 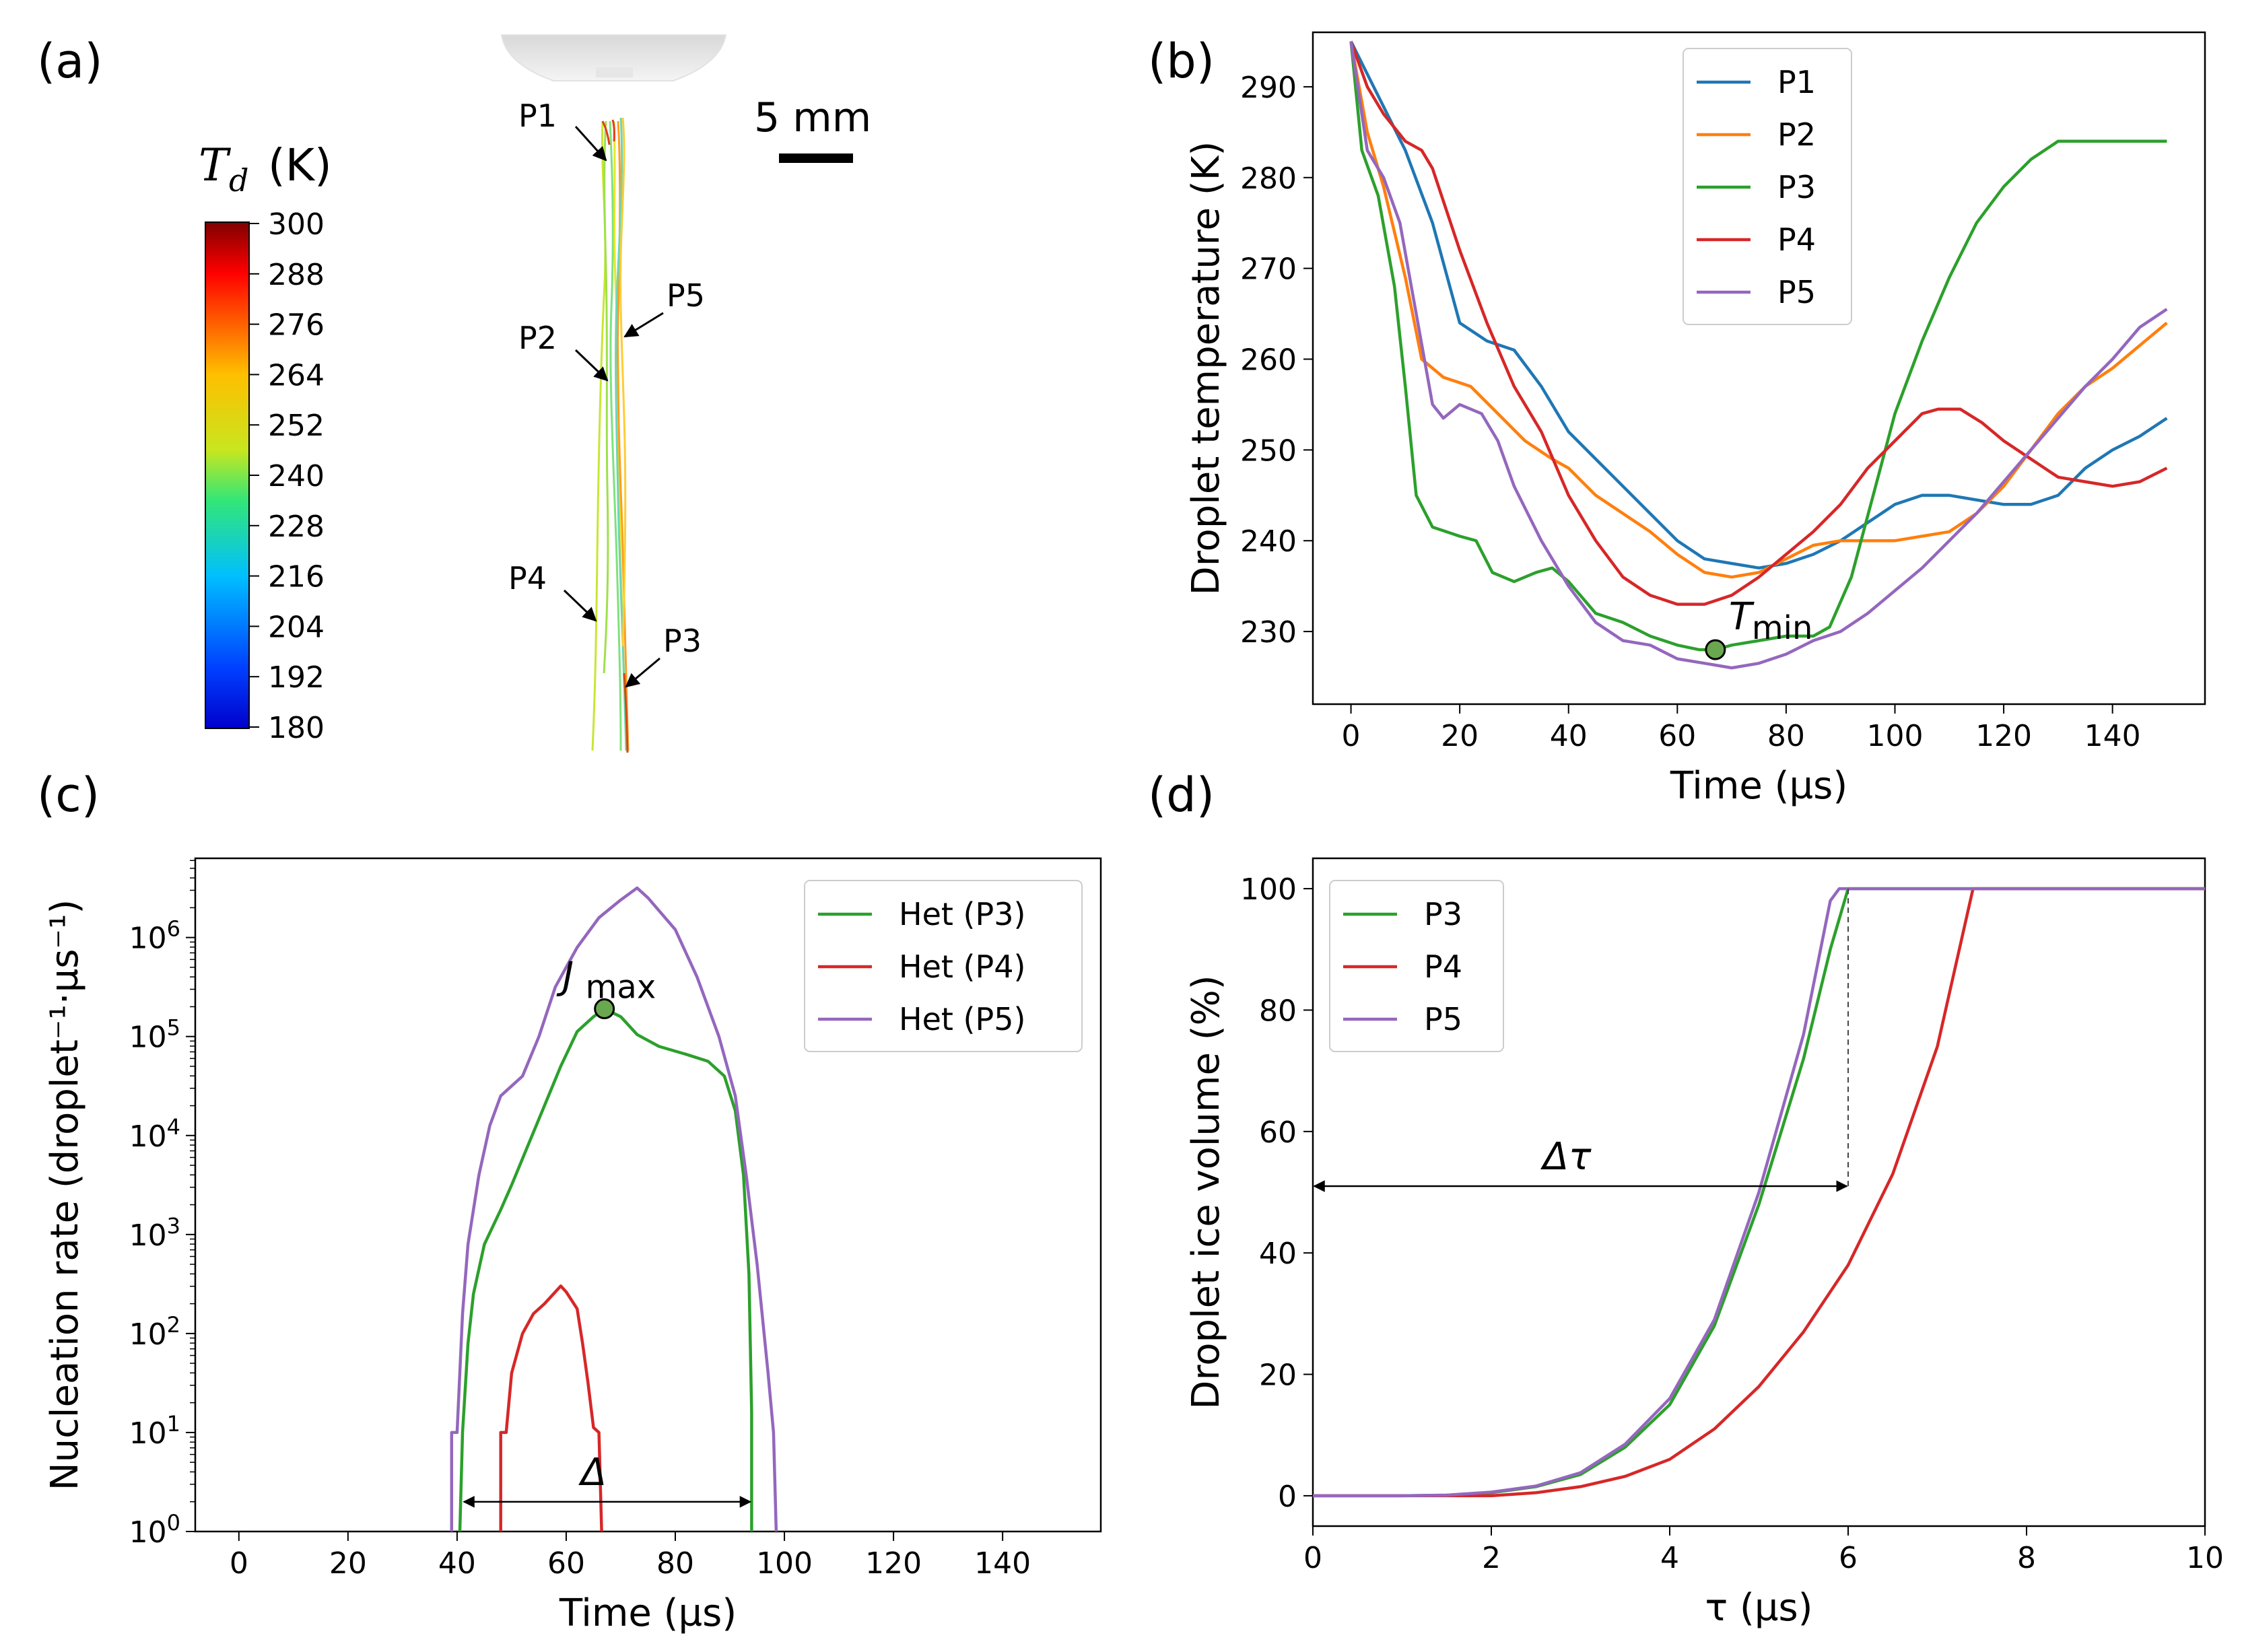 I want to click on series-line-p1, so click(x=1758, y=305).